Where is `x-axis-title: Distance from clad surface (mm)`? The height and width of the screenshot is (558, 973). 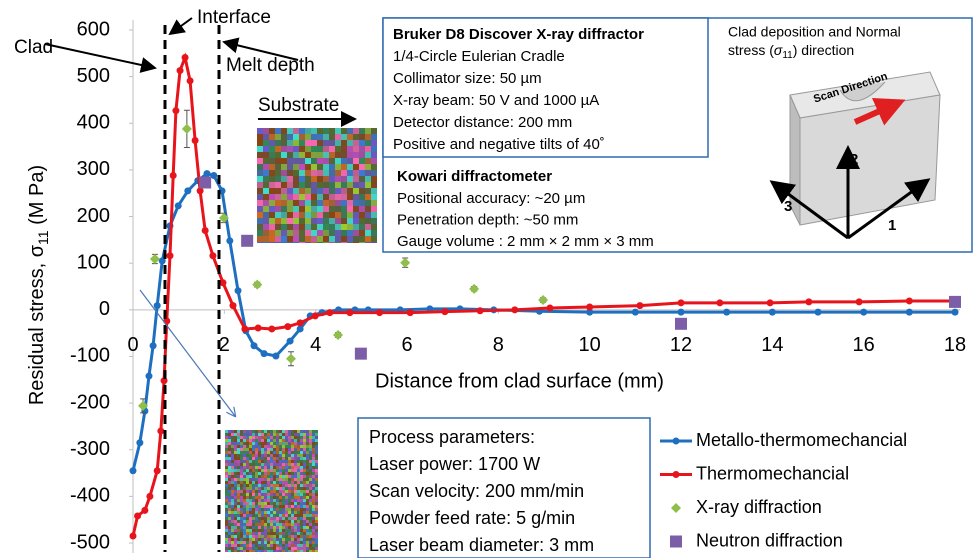
x-axis-title: Distance from clad surface (mm) is located at coordinates (519, 381).